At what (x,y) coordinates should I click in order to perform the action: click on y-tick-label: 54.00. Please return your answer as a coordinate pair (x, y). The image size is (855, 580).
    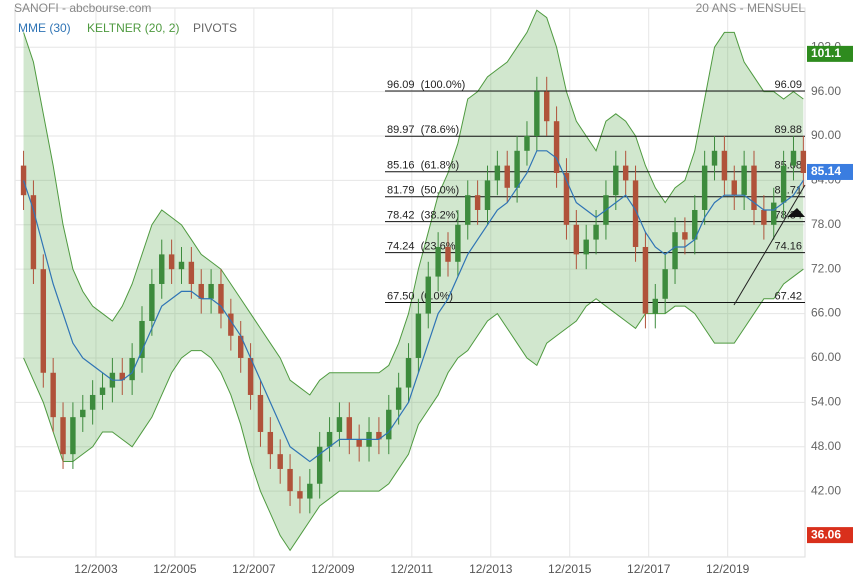
    Looking at the image, I should click on (826, 402).